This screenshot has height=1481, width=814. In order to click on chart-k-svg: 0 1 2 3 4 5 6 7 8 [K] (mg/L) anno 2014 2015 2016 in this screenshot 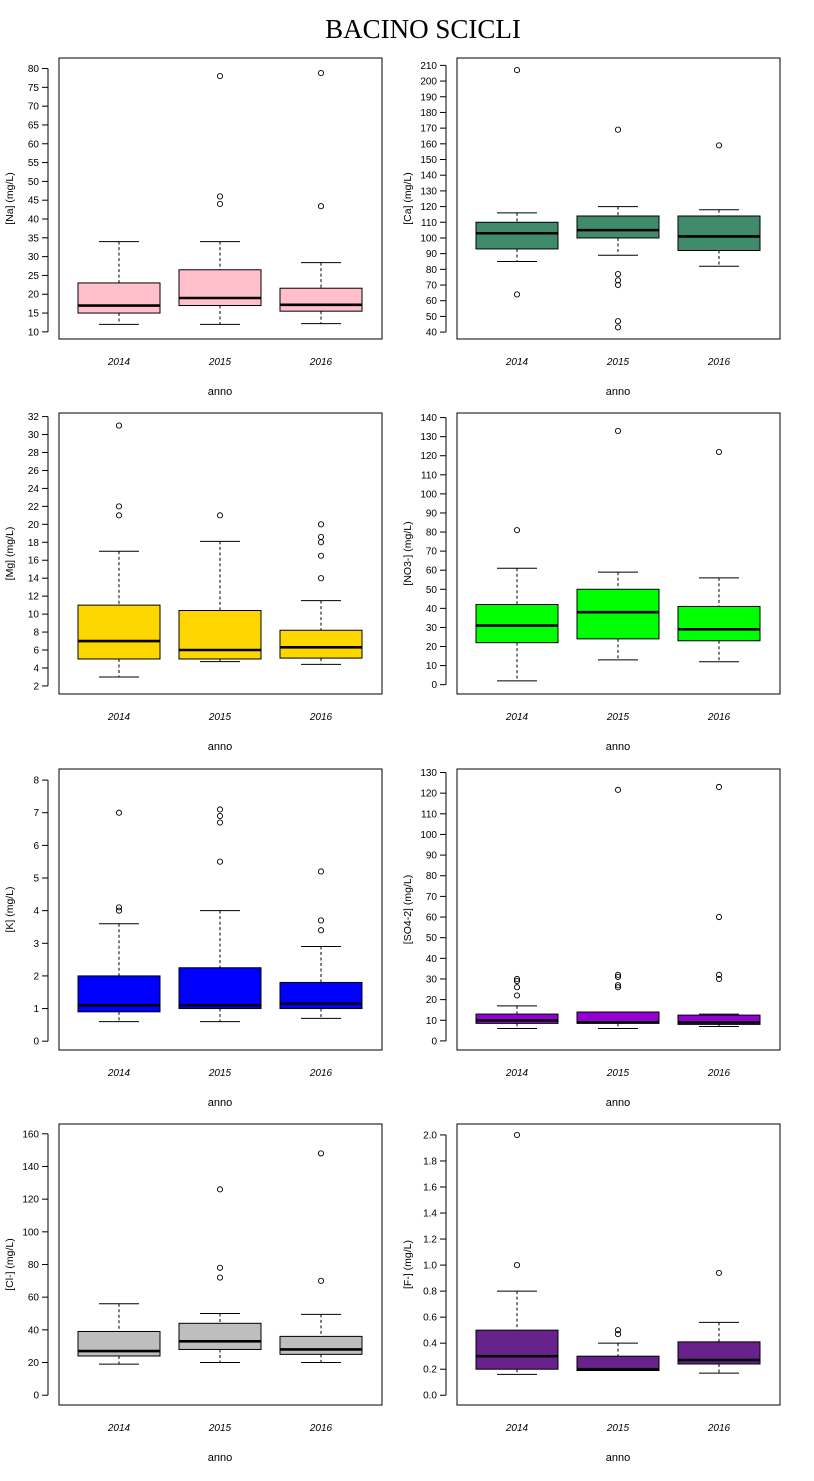, I will do `click(193, 938)`.